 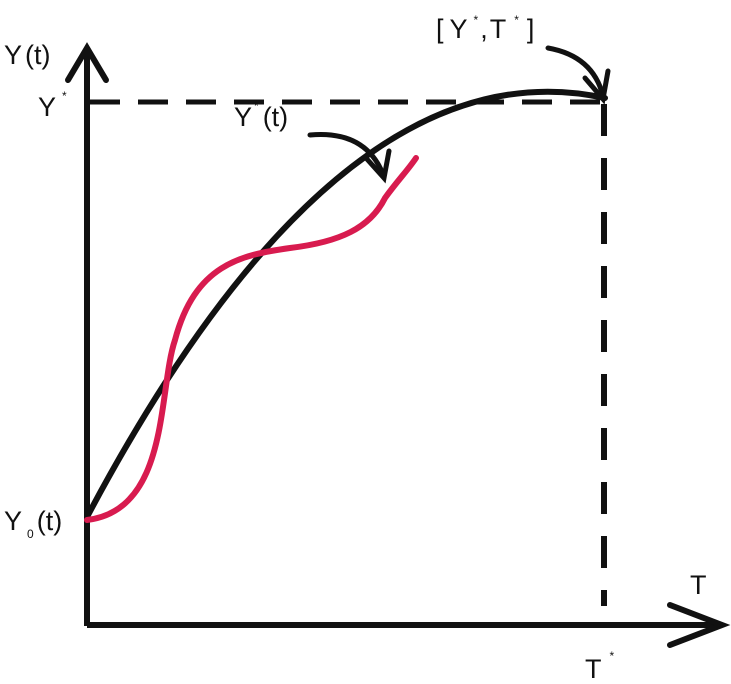 I want to click on endpoint-pointer, so click(x=575, y=72).